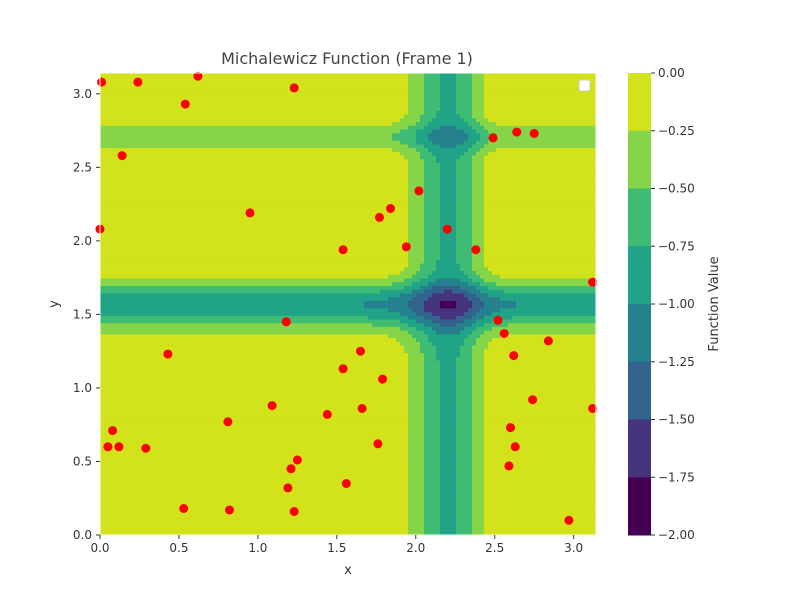 The image size is (800, 600). Describe the element at coordinates (82, 241) in the screenshot. I see `y-tick-label: 2.0` at that location.